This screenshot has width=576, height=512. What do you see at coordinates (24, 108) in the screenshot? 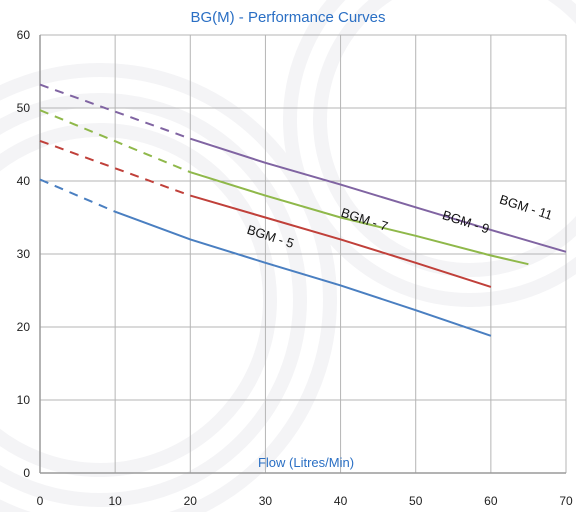
I see `y-tick-label: 50` at bounding box center [24, 108].